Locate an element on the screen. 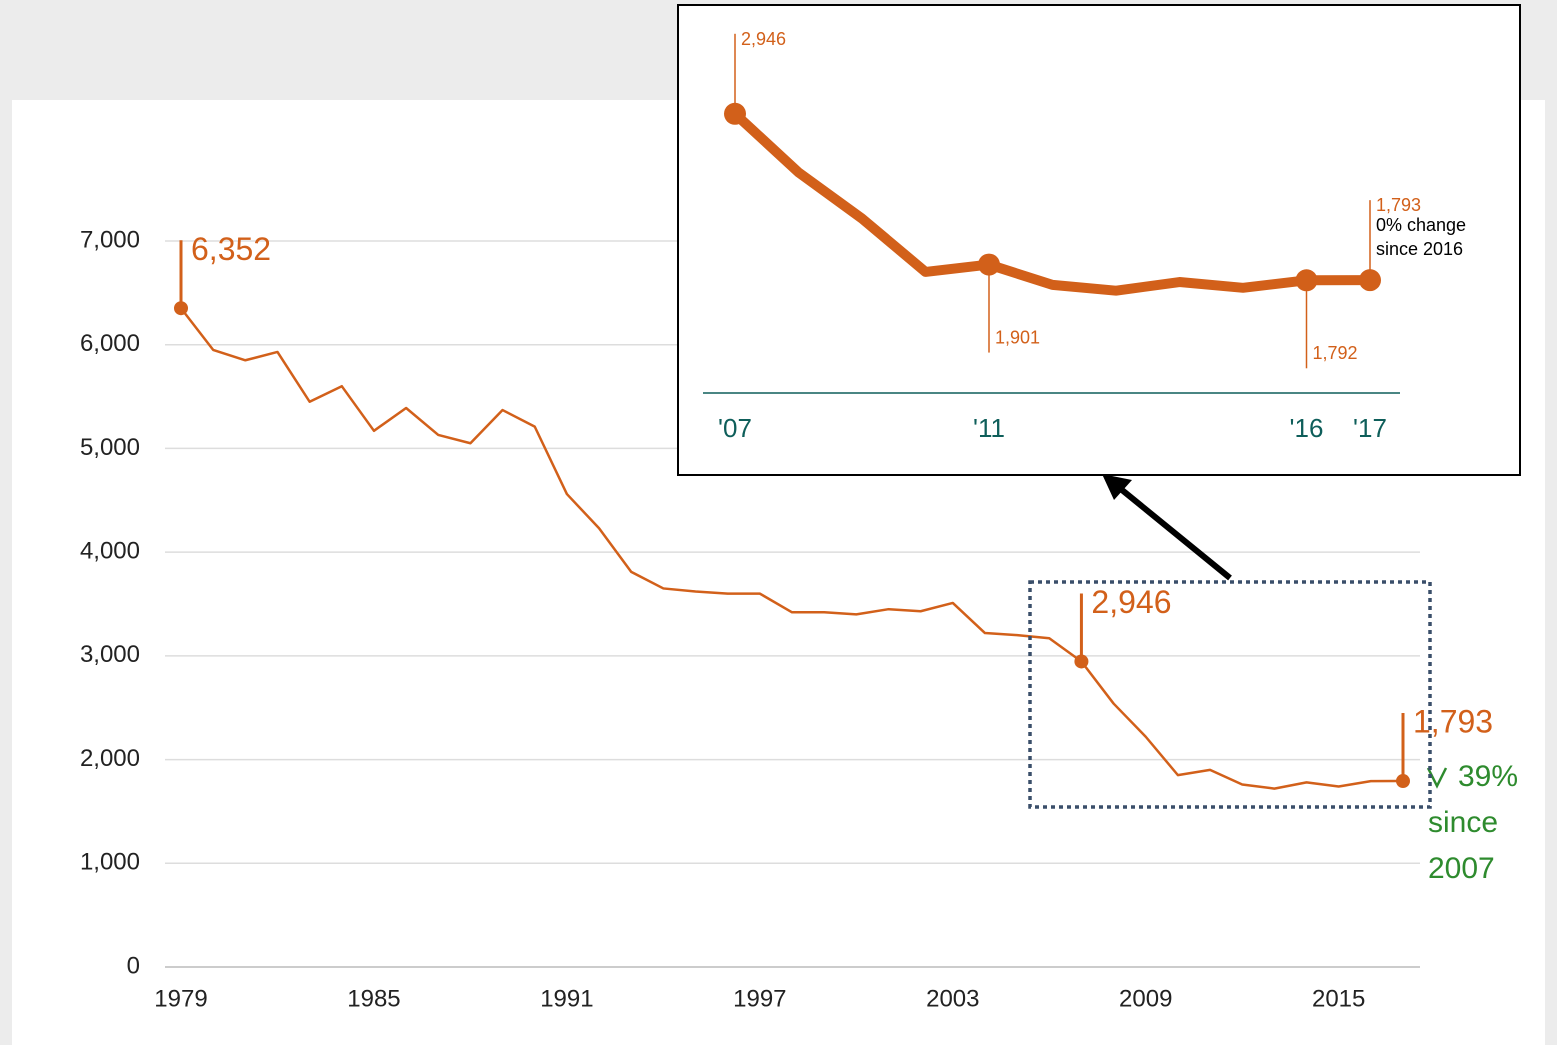 Image resolution: width=1557 pixels, height=1045 pixels. line is located at coordinates (1052, 202).